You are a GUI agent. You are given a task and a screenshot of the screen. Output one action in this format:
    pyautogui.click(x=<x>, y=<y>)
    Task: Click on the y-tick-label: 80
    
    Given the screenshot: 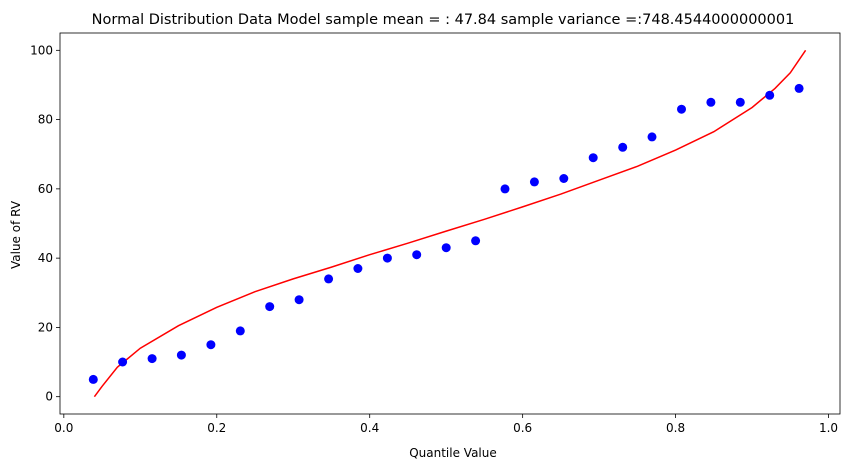 What is the action you would take?
    pyautogui.click(x=45, y=120)
    